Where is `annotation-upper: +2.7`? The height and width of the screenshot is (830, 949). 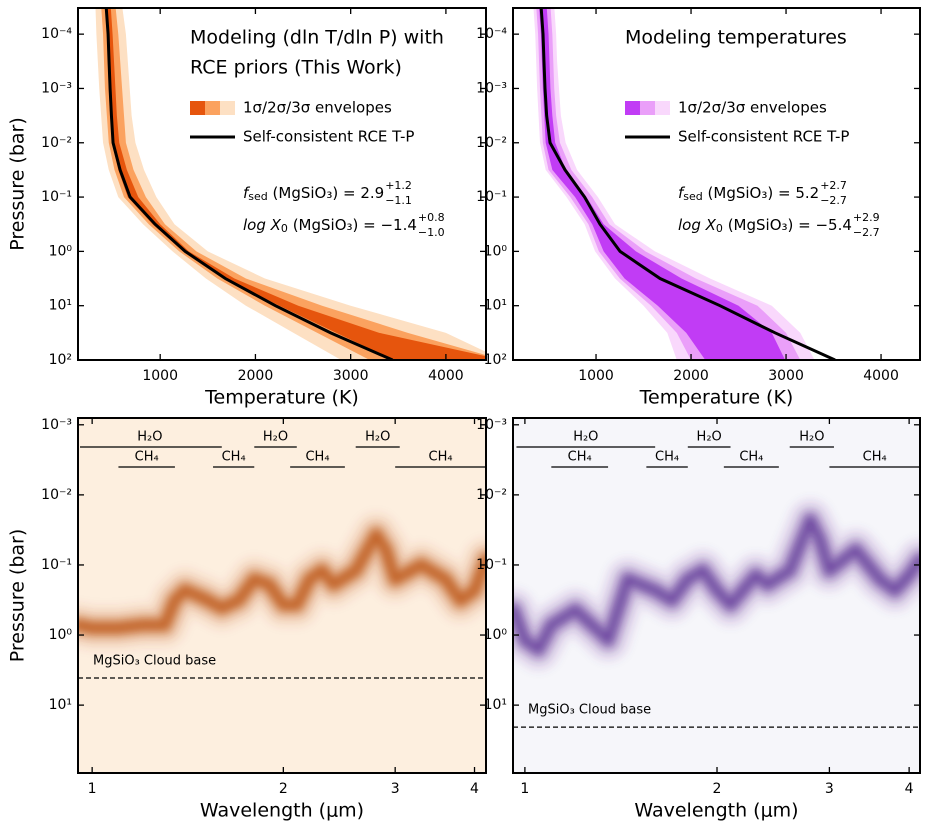
annotation-upper: +2.7 is located at coordinates (833, 185).